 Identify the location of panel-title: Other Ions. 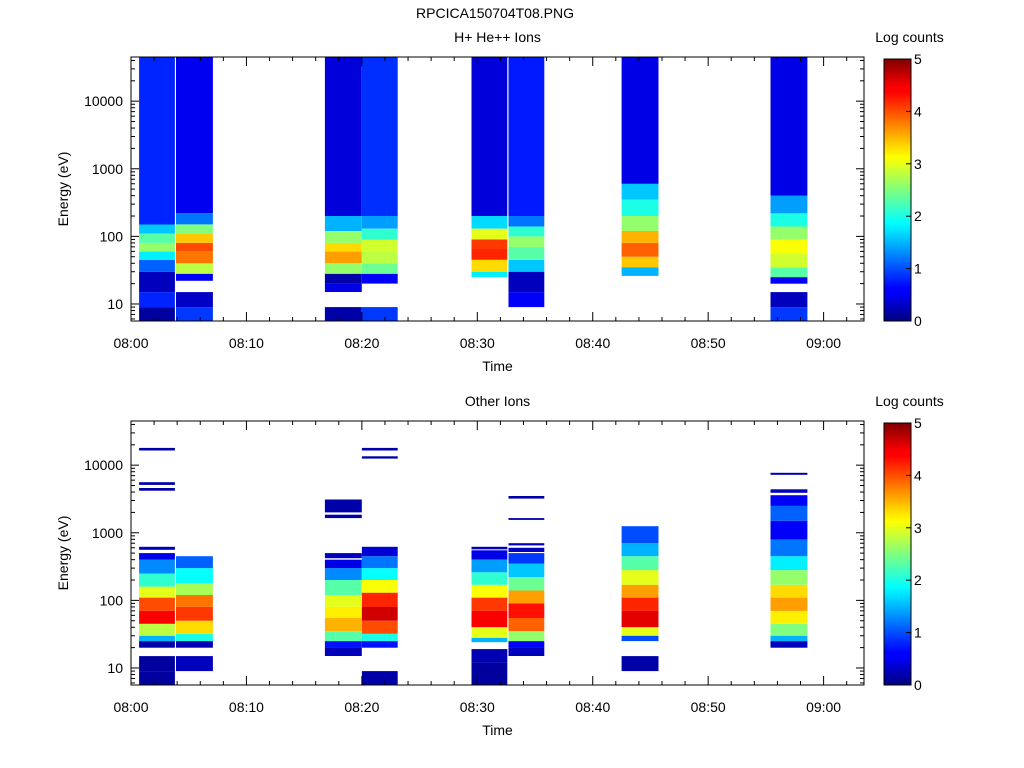
(497, 401).